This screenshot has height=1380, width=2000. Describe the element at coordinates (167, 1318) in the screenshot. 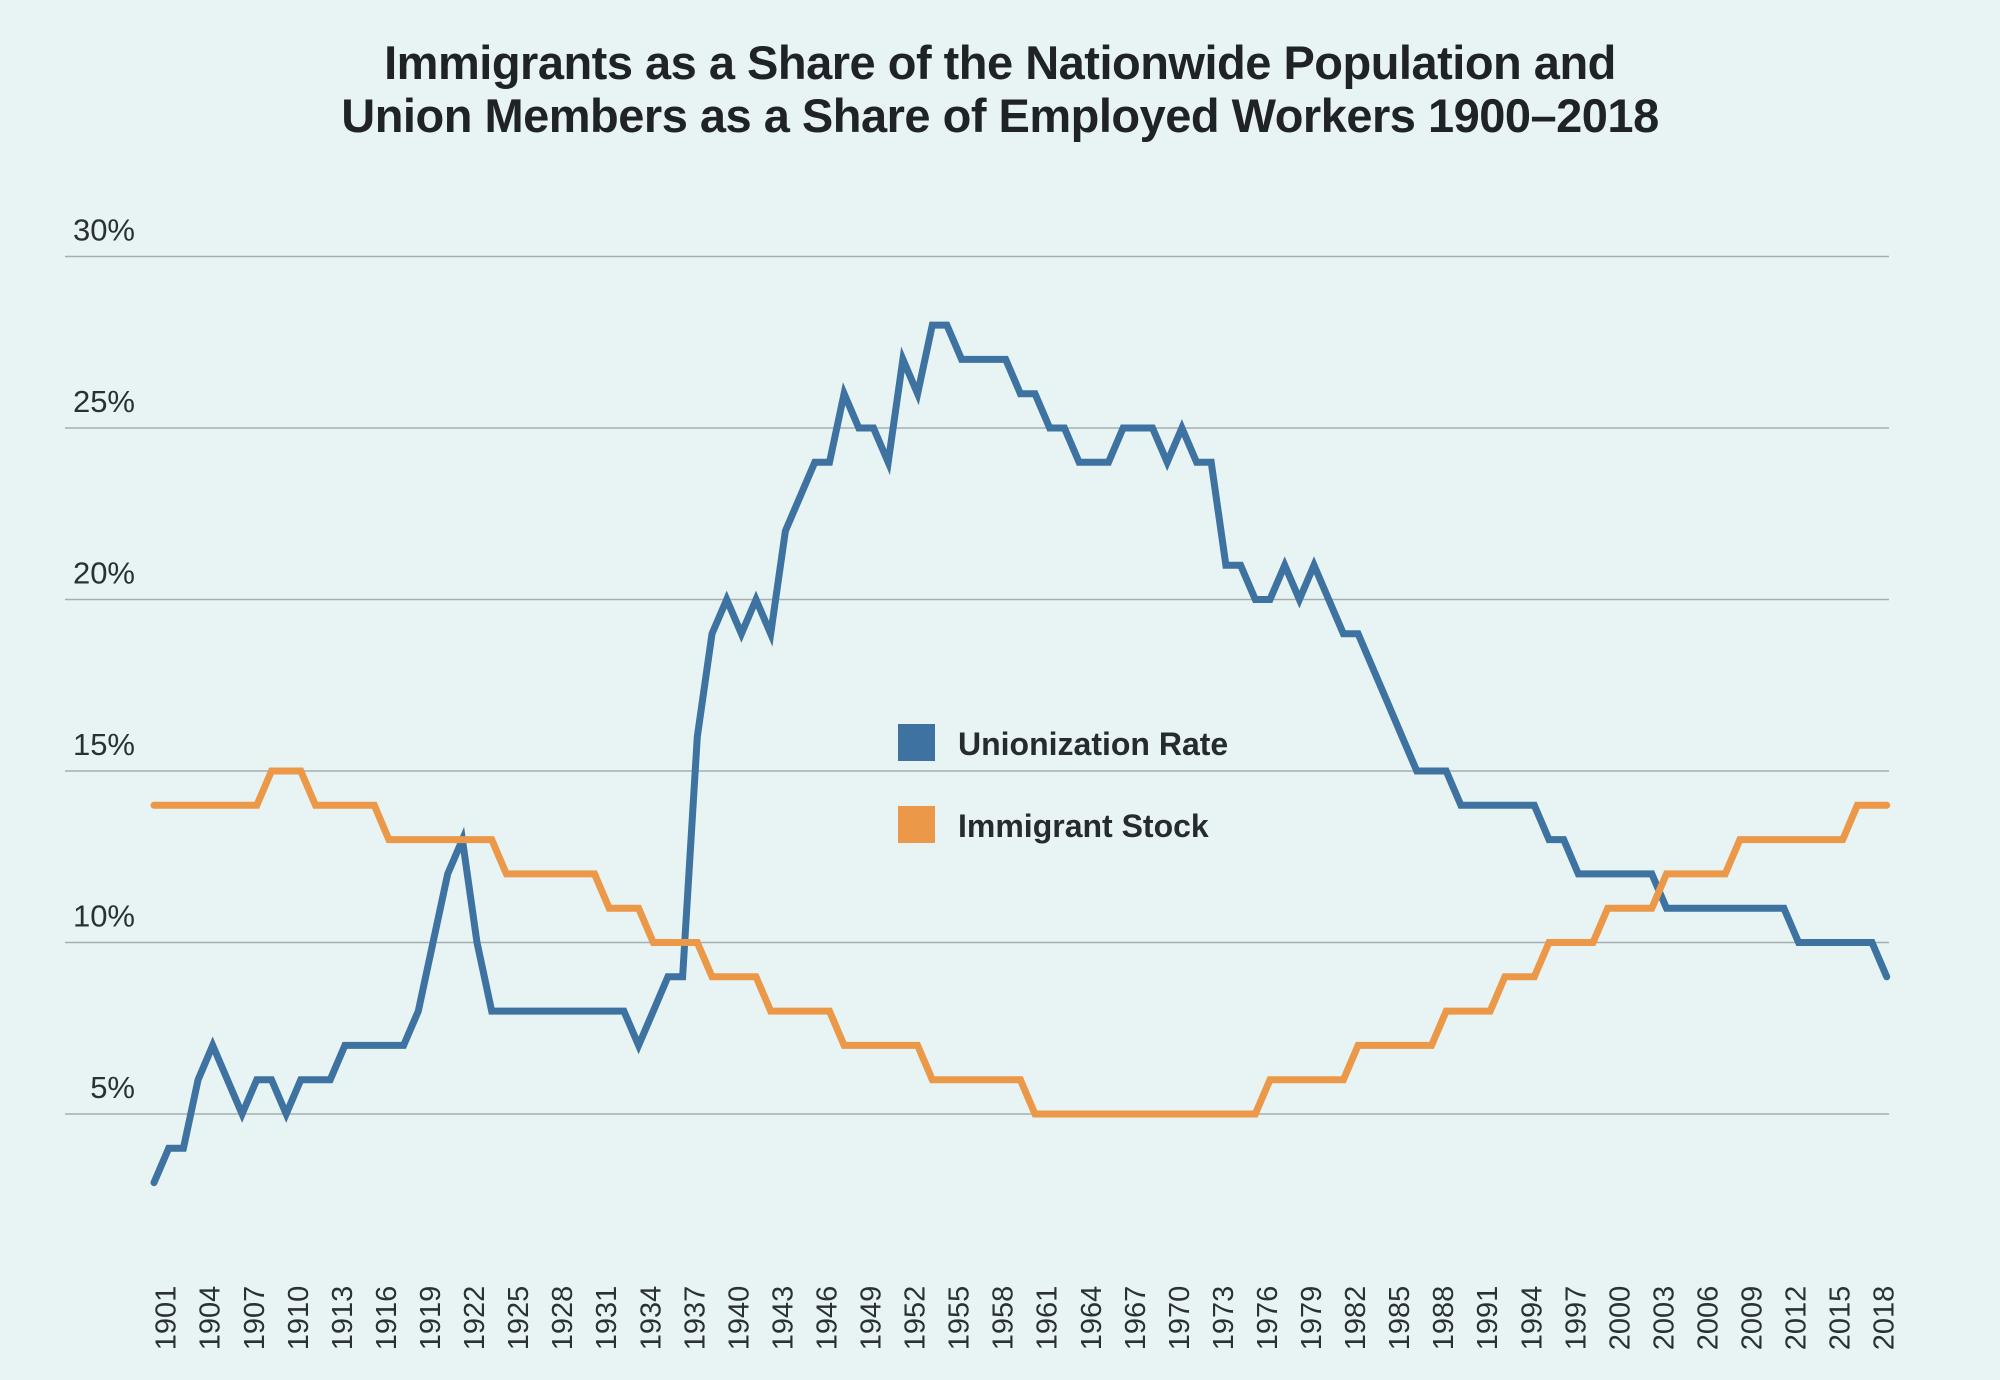

I see `x-tick-label: 1901` at that location.